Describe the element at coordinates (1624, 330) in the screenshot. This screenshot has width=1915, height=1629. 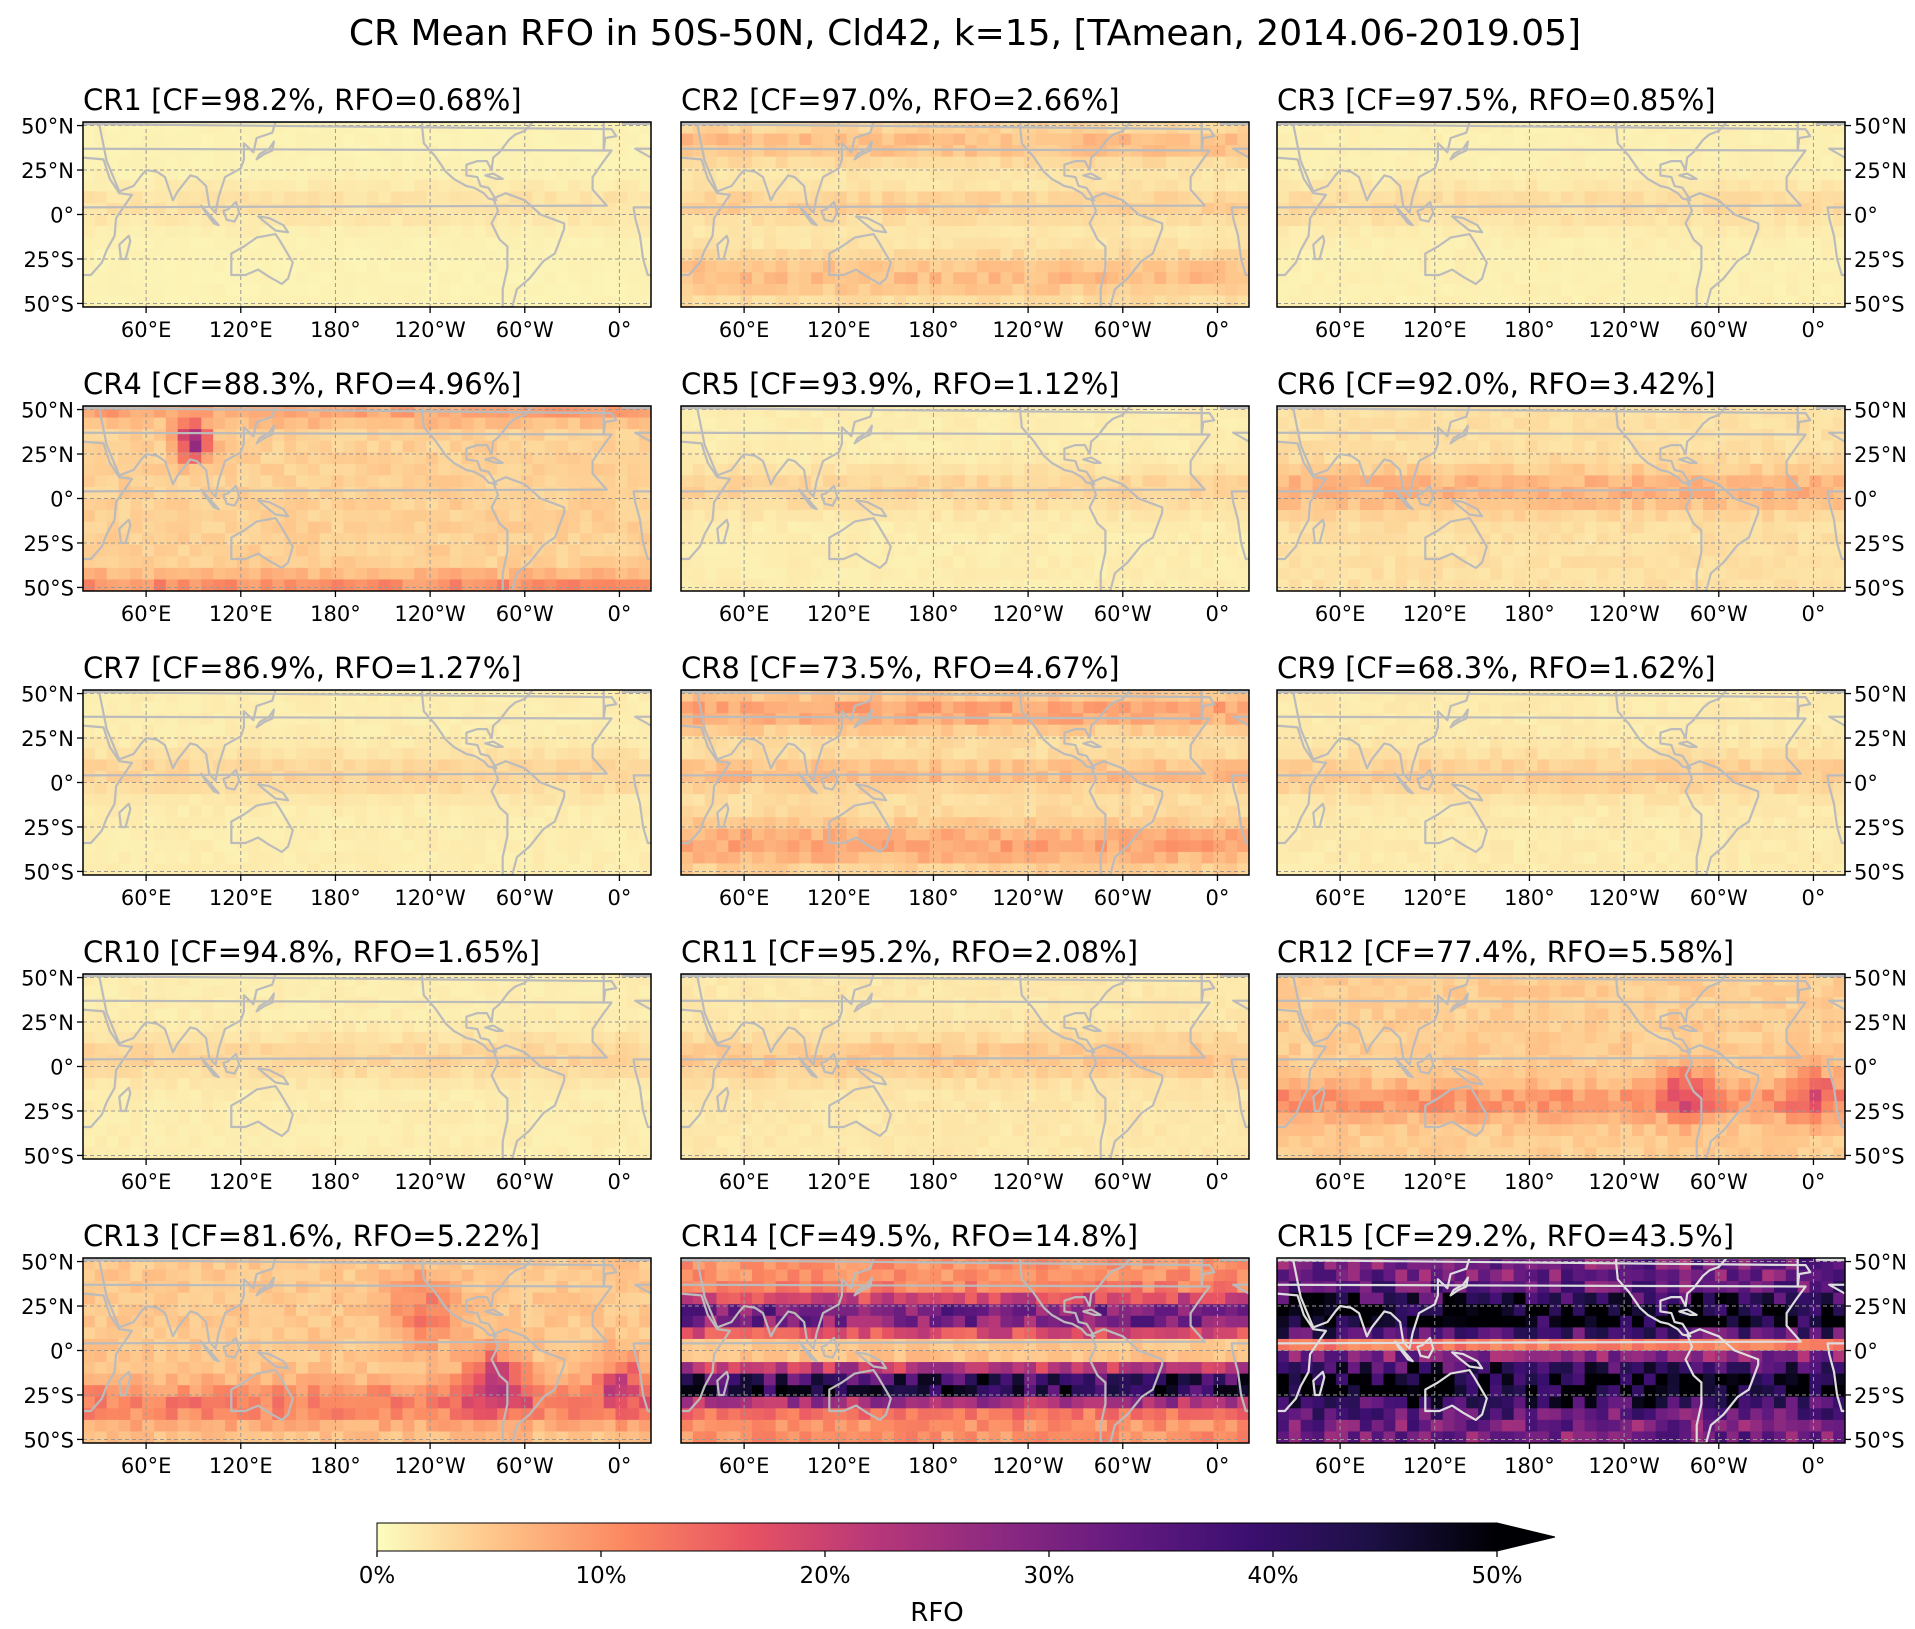
I see `x-tick-label: 120°W` at that location.